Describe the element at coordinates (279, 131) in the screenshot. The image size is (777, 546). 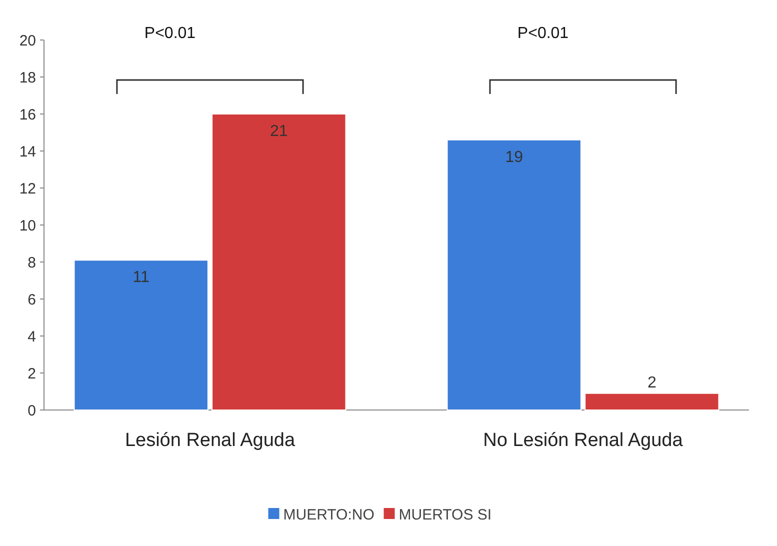
I see `annotation: 21` at that location.